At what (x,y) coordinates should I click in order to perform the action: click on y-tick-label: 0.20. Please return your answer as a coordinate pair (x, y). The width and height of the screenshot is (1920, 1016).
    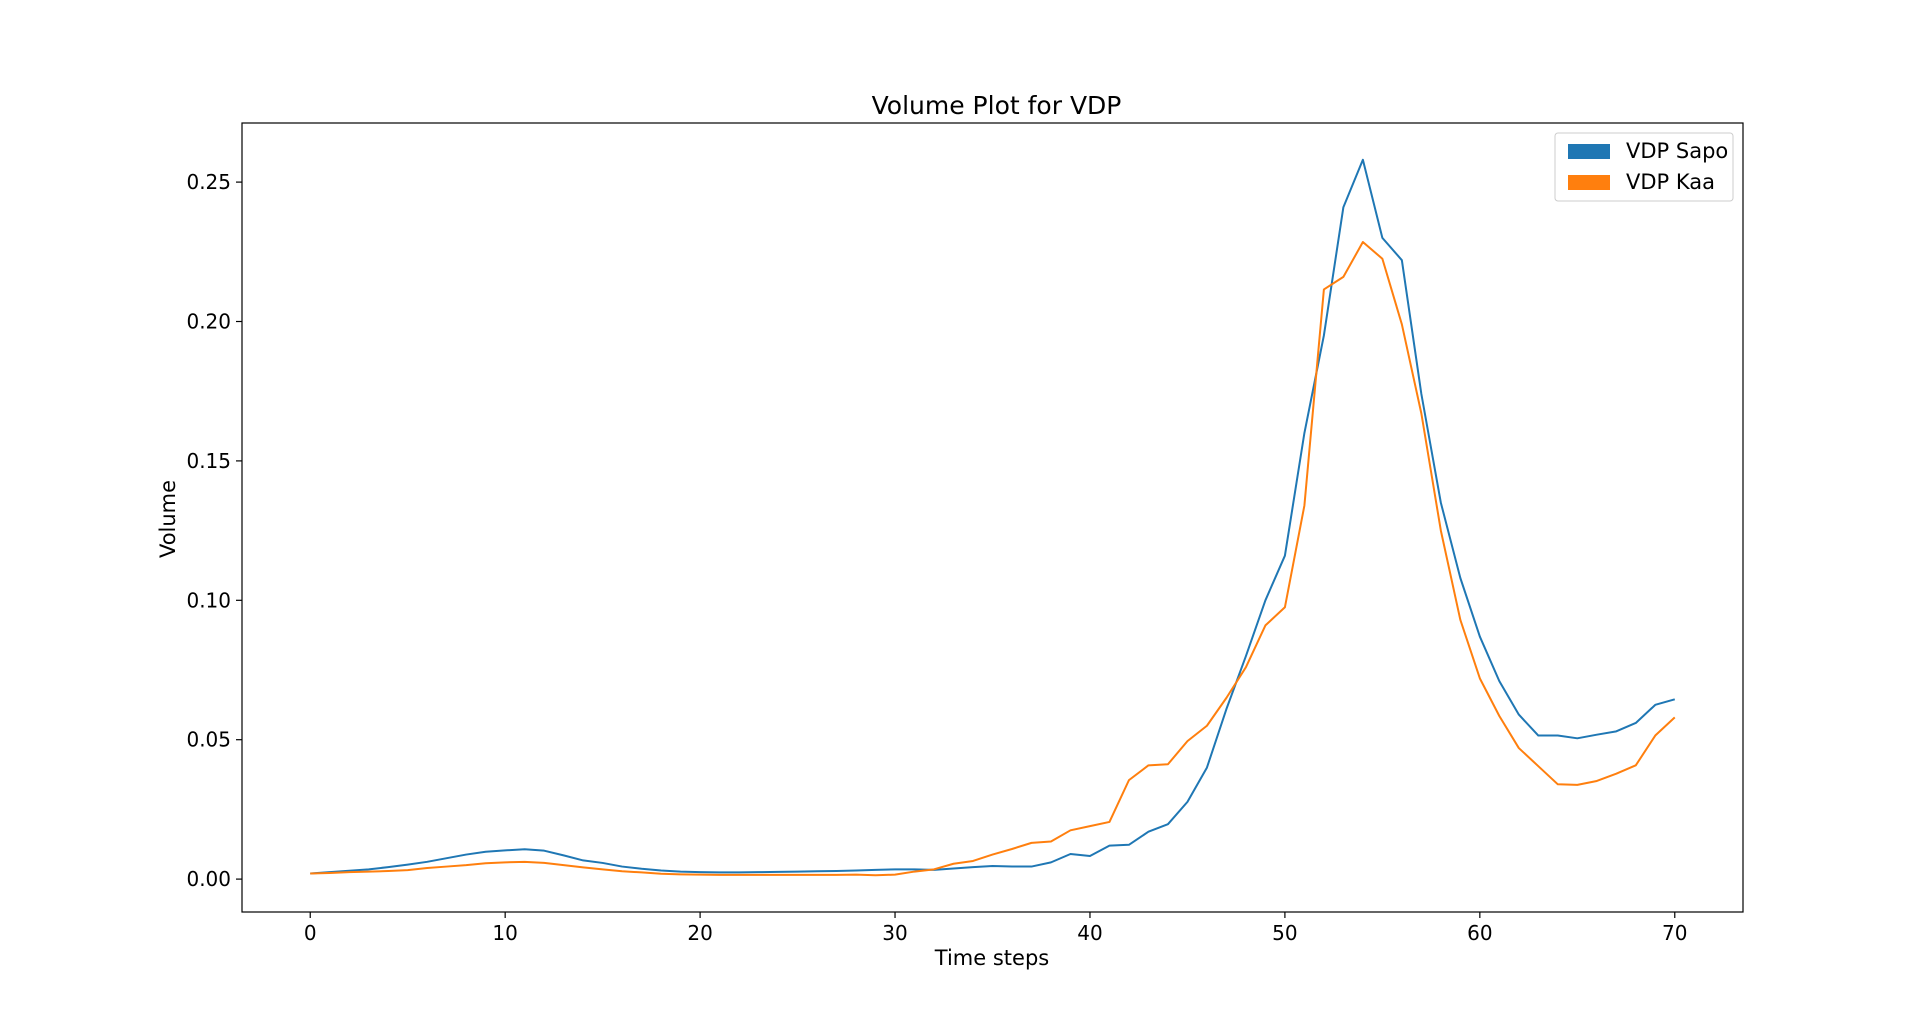
    Looking at the image, I should click on (208, 322).